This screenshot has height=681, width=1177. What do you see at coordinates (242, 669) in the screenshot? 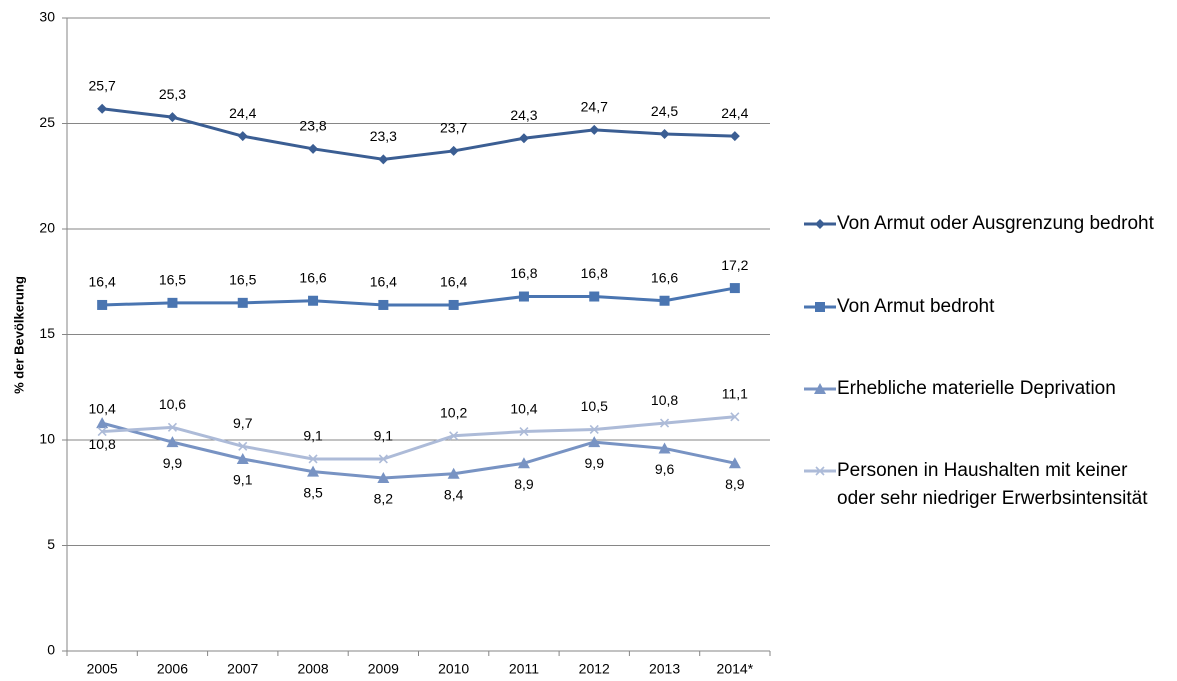
I see `x-tick-label: 2007` at bounding box center [242, 669].